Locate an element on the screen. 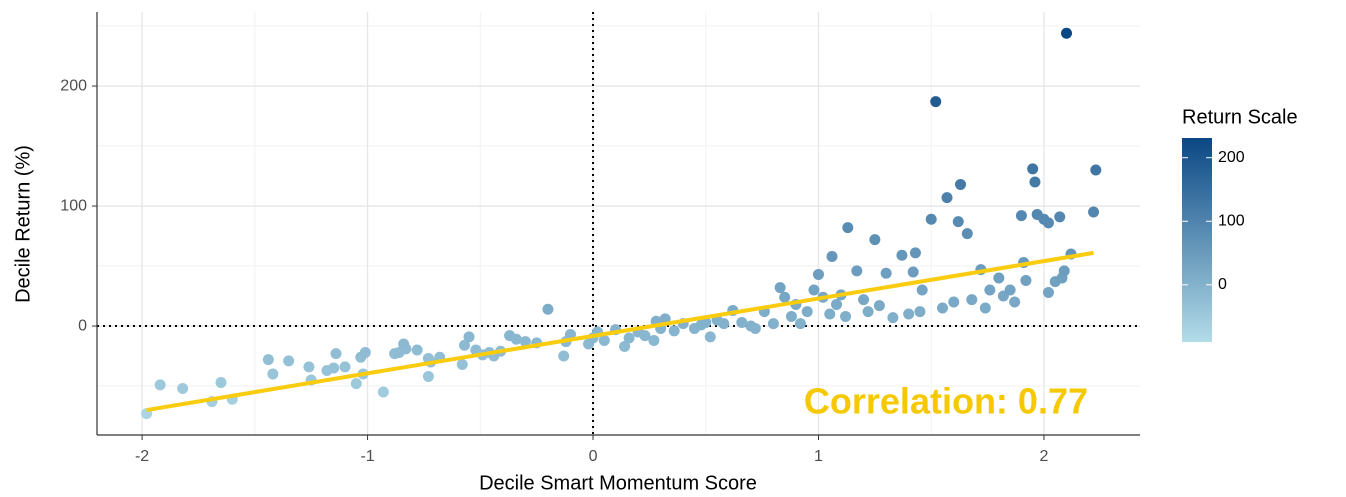 Image resolution: width=1346 pixels, height=497 pixels. color-bar is located at coordinates (1197, 240).